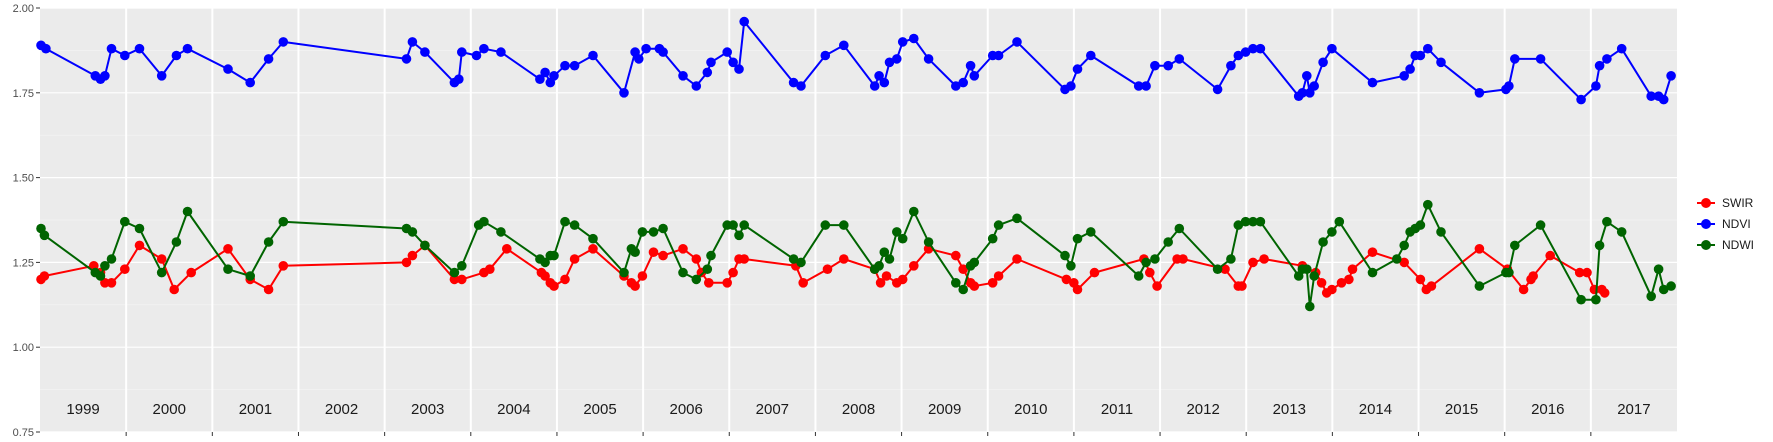  What do you see at coordinates (341, 409) in the screenshot?
I see `year-label: 2002` at bounding box center [341, 409].